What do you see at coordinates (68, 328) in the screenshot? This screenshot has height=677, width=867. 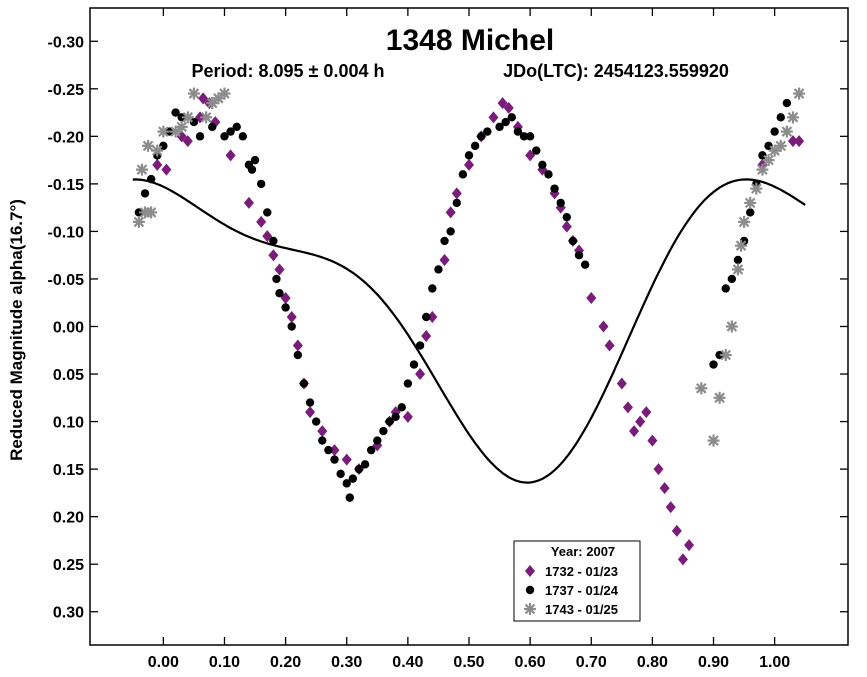 I see `y-tick-label: 0.00` at bounding box center [68, 328].